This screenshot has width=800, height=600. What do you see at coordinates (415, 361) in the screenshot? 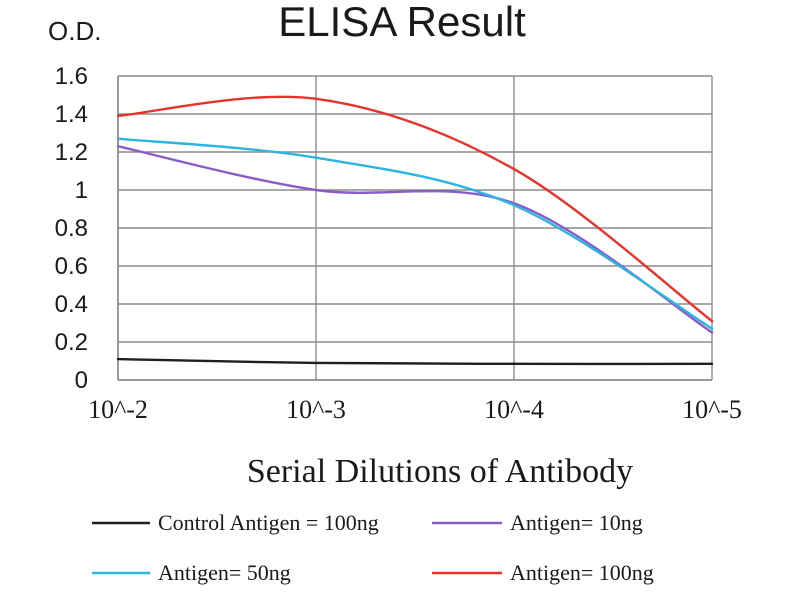
I see `series-line-control-antigen-100ng` at bounding box center [415, 361].